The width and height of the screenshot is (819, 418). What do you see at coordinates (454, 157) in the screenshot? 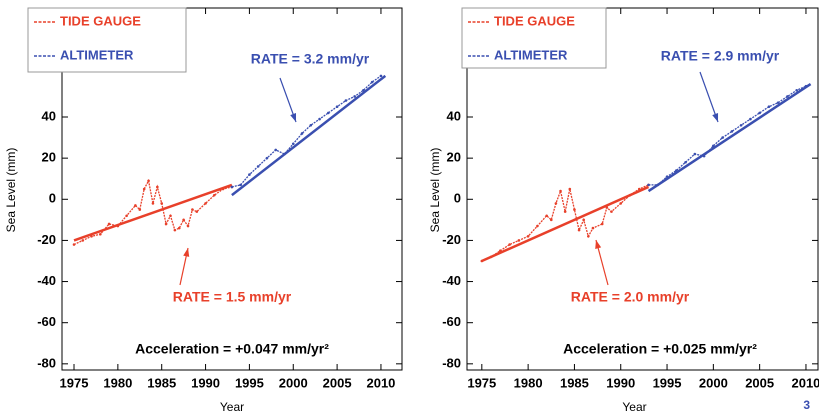
I see `y-tick-label: 20` at bounding box center [454, 157].